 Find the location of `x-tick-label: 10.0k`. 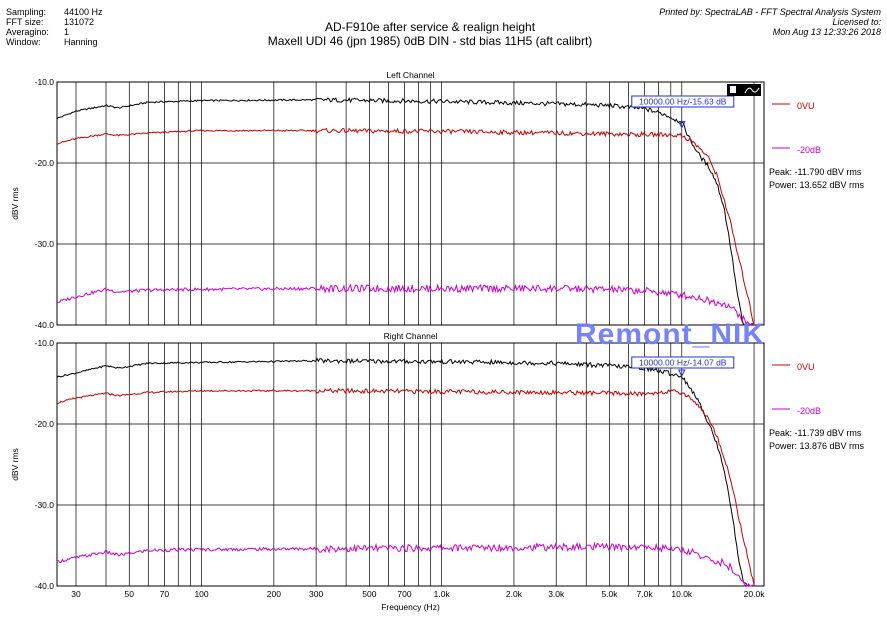

x-tick-label: 10.0k is located at coordinates (682, 594).